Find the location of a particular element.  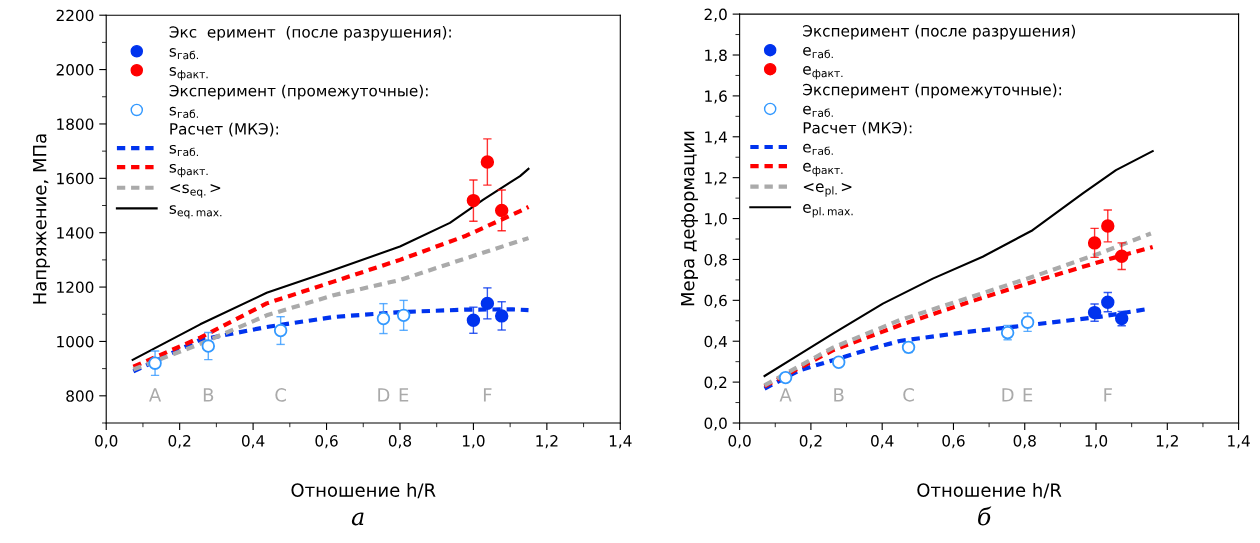

y-tick-label: 1200 is located at coordinates (75, 287).